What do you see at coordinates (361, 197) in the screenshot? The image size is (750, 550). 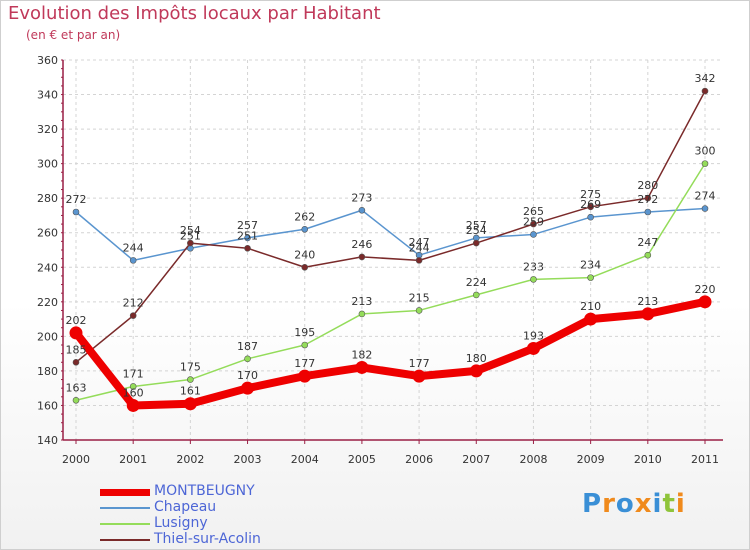 I see `data-label: 273` at bounding box center [361, 197].